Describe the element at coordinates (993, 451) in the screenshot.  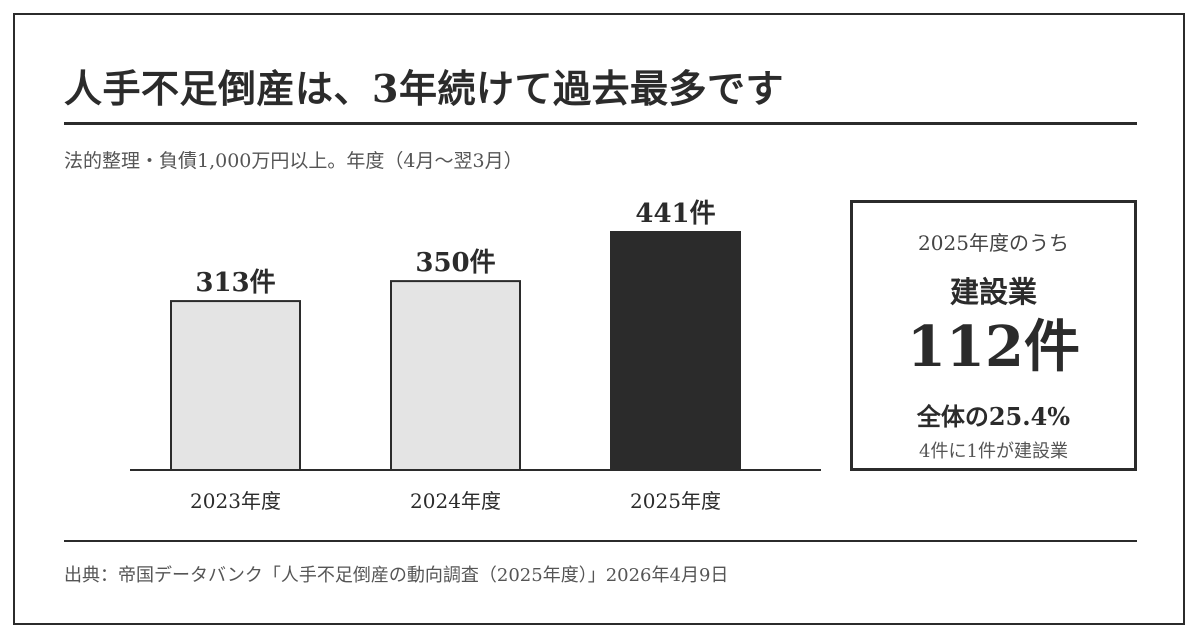
I see `callout-note: 4件に1件が建設業` at that location.